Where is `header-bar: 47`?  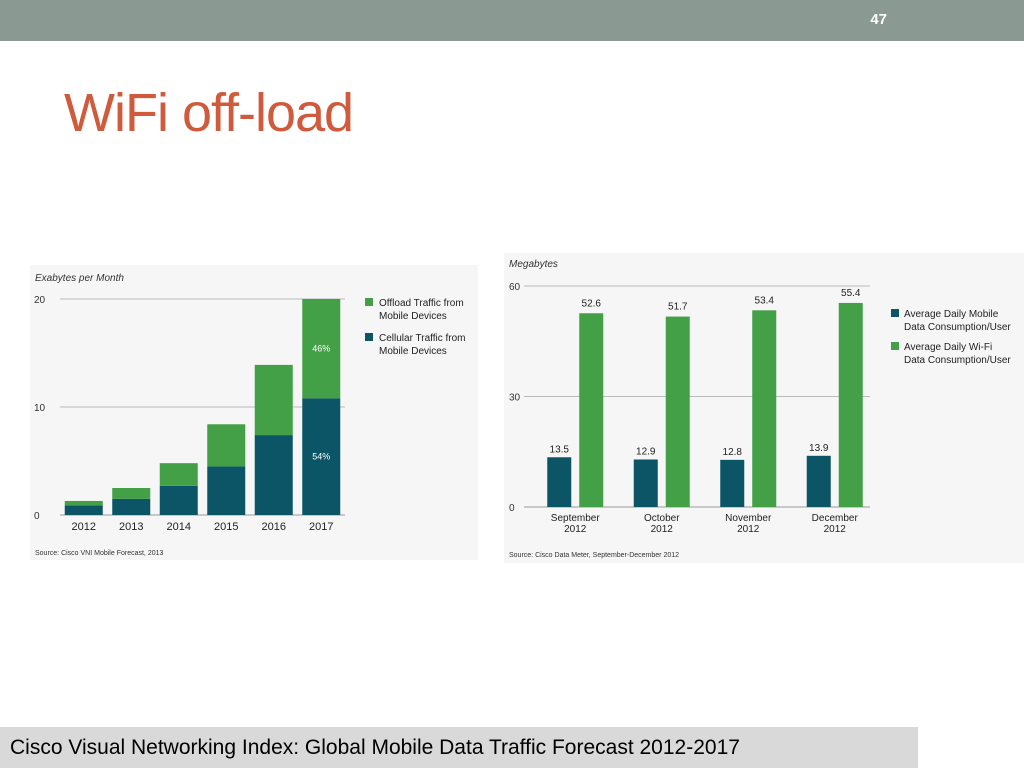 header-bar: 47 is located at coordinates (512, 20).